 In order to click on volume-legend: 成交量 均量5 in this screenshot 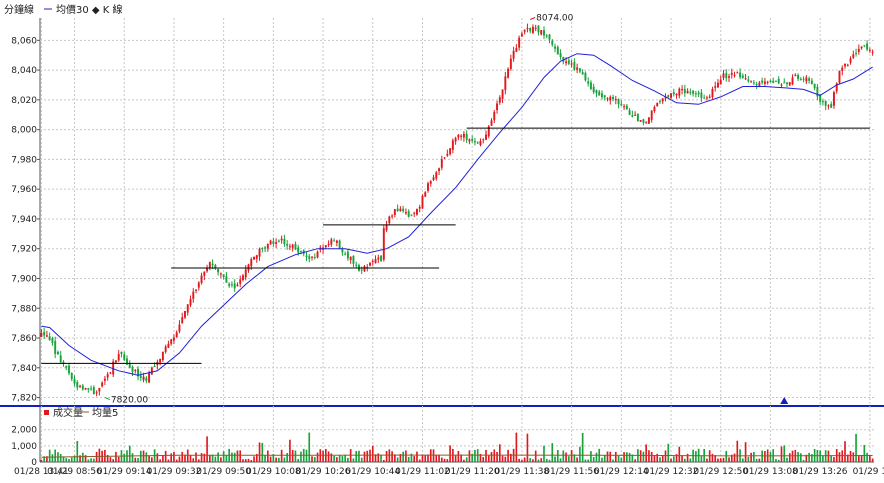, I will do `click(81, 412)`.